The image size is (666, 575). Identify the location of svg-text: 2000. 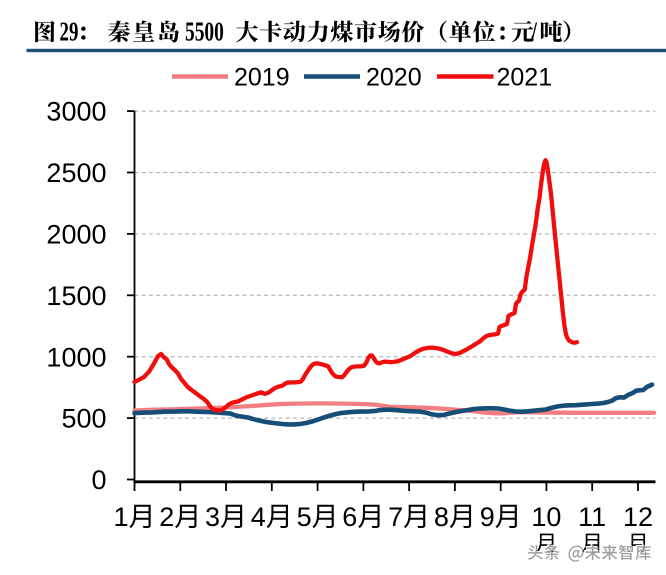
(76, 235).